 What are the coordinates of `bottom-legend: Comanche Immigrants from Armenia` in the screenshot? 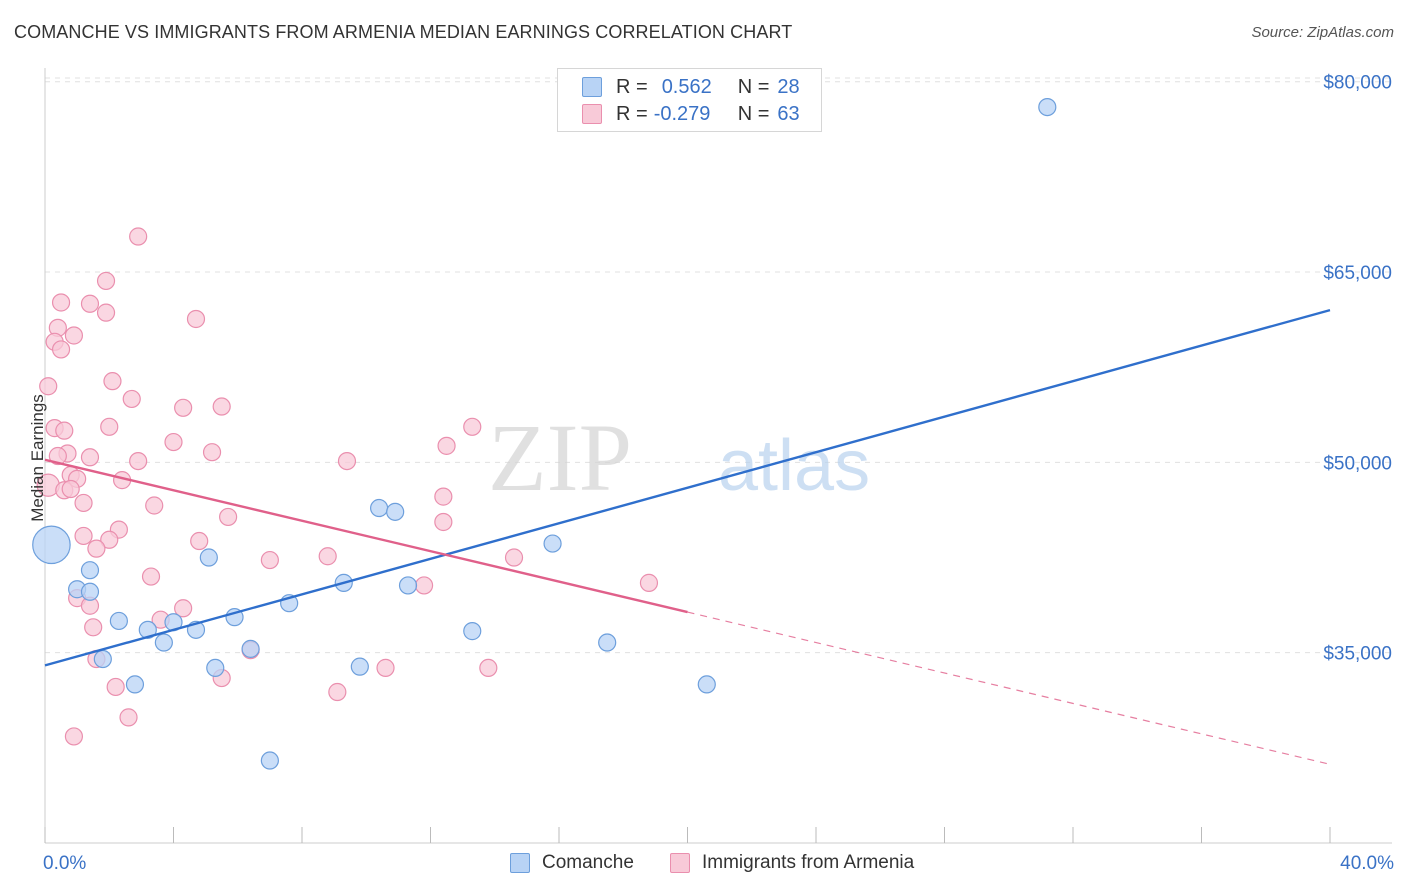 It's located at (703, 865).